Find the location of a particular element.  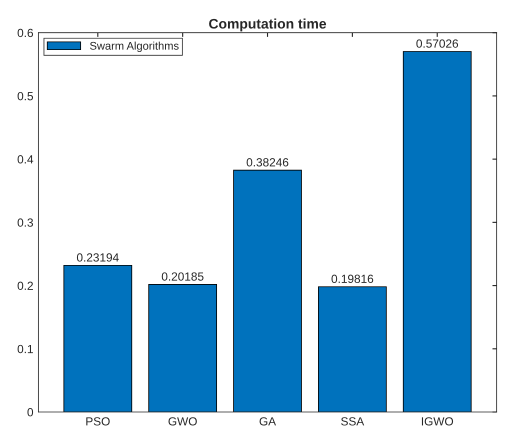

data-label: 0.19816 is located at coordinates (353, 279).